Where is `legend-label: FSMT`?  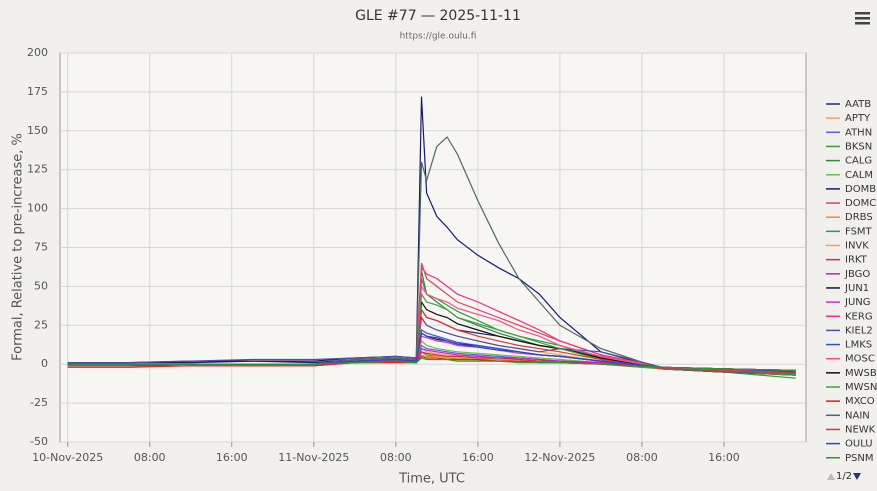
legend-label: FSMT is located at coordinates (859, 231).